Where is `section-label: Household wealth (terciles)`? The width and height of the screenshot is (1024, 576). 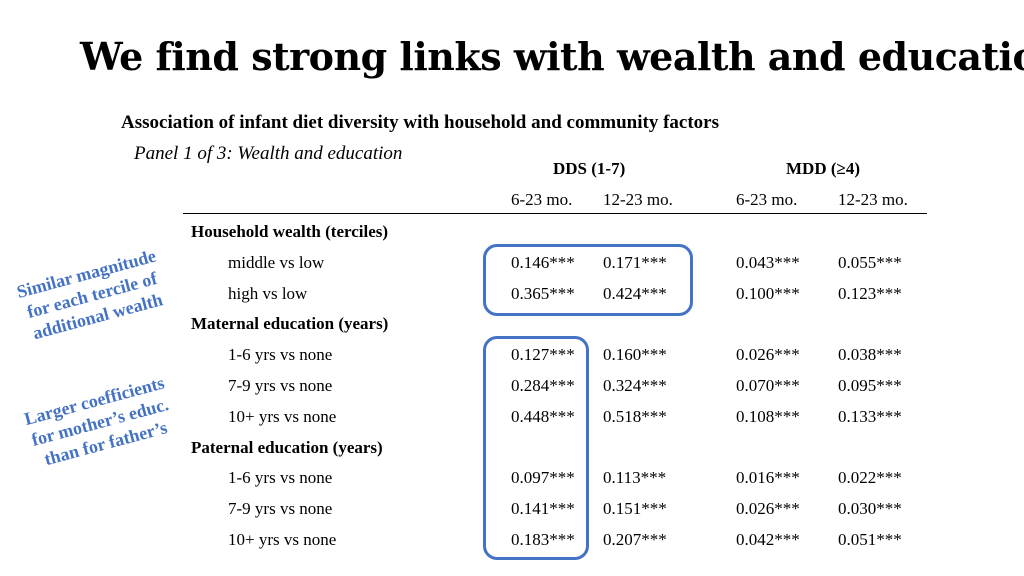 section-label: Household wealth (terciles) is located at coordinates (290, 231).